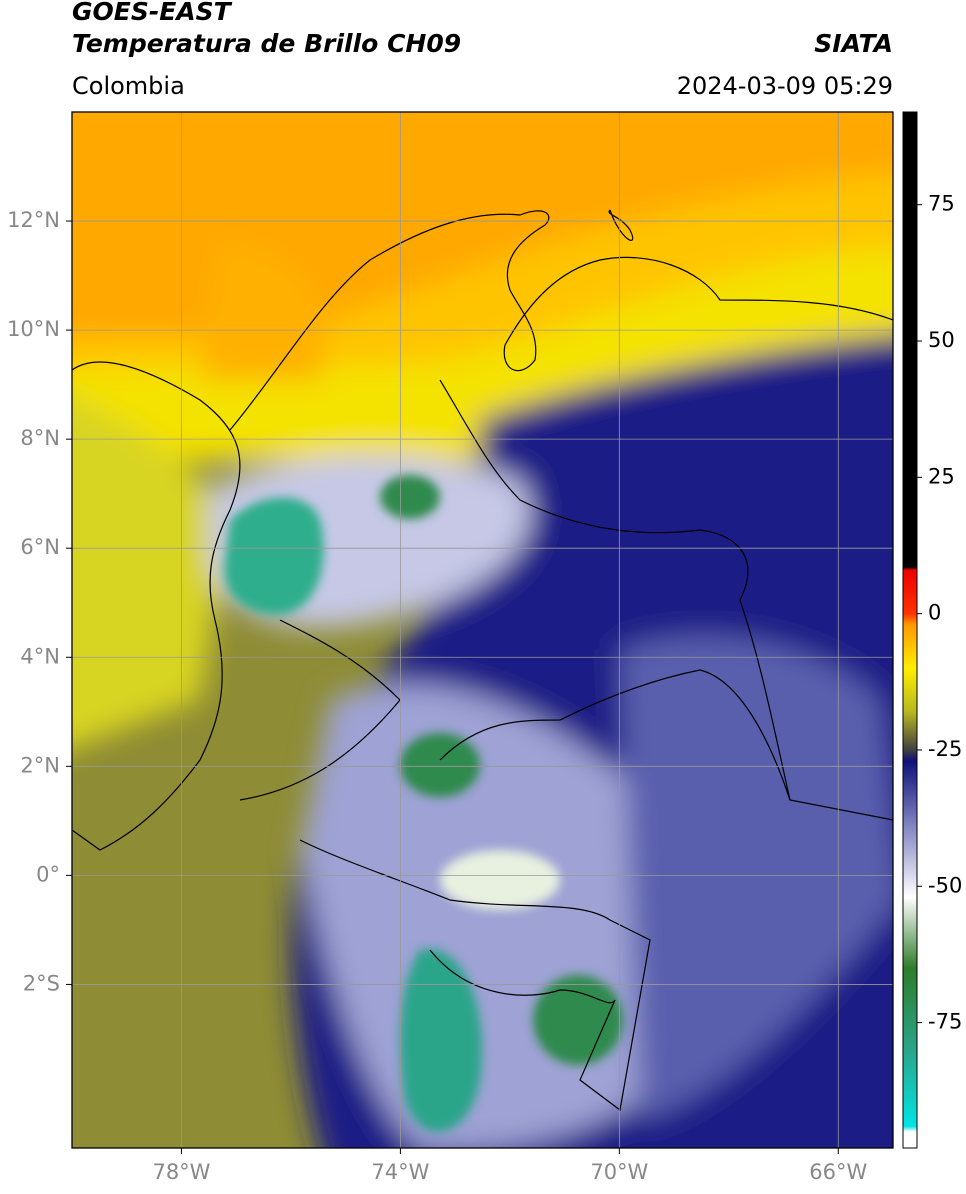 The image size is (966, 1194). Describe the element at coordinates (785, 86) in the screenshot. I see `datetime: 2024-03-09 05:29` at that location.